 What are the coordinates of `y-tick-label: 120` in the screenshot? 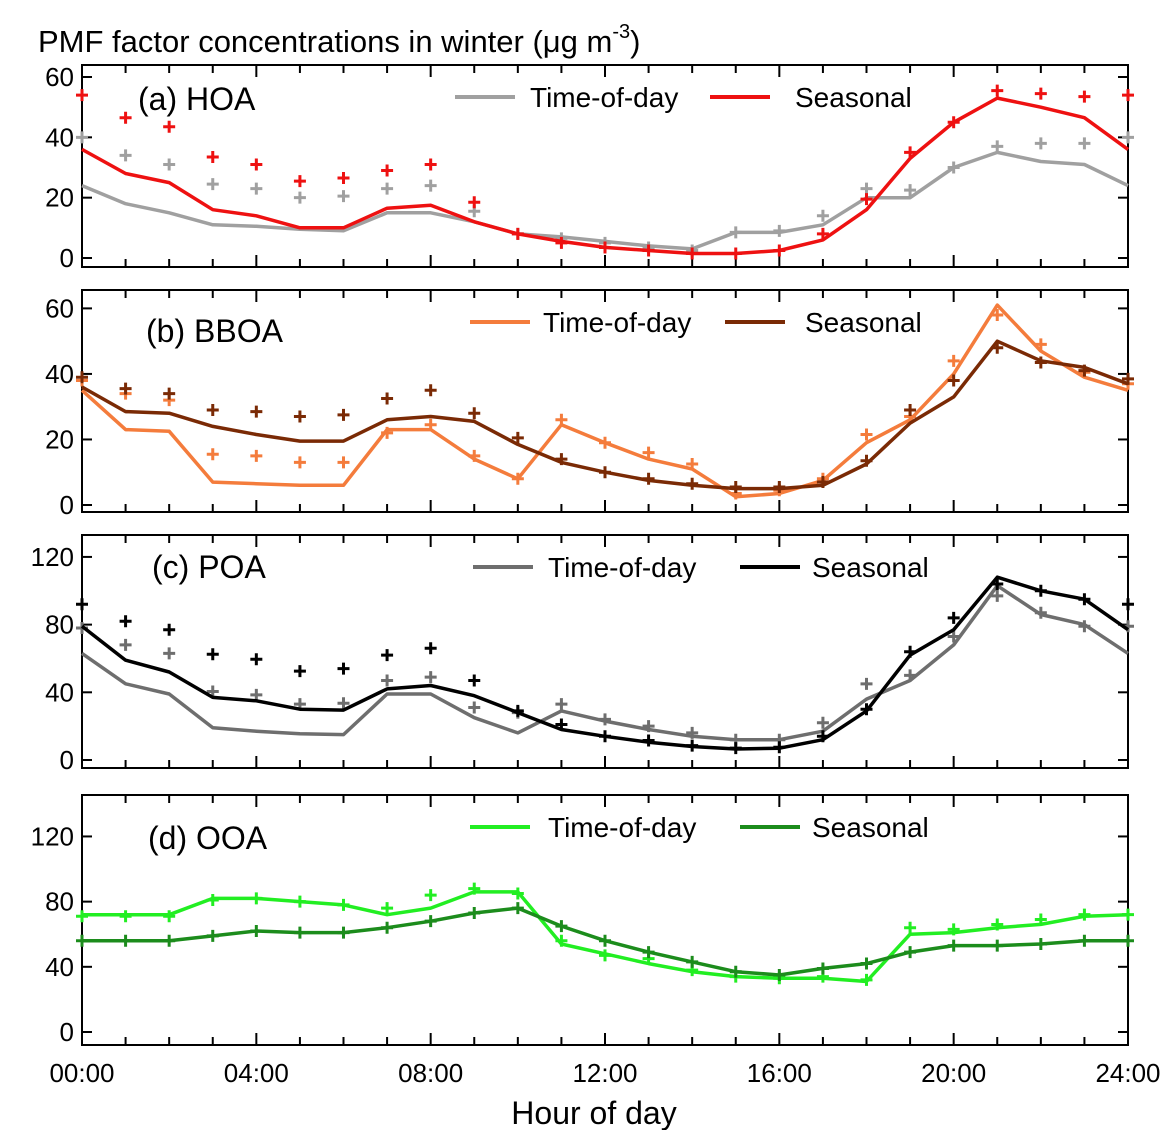 It's located at (52, 557).